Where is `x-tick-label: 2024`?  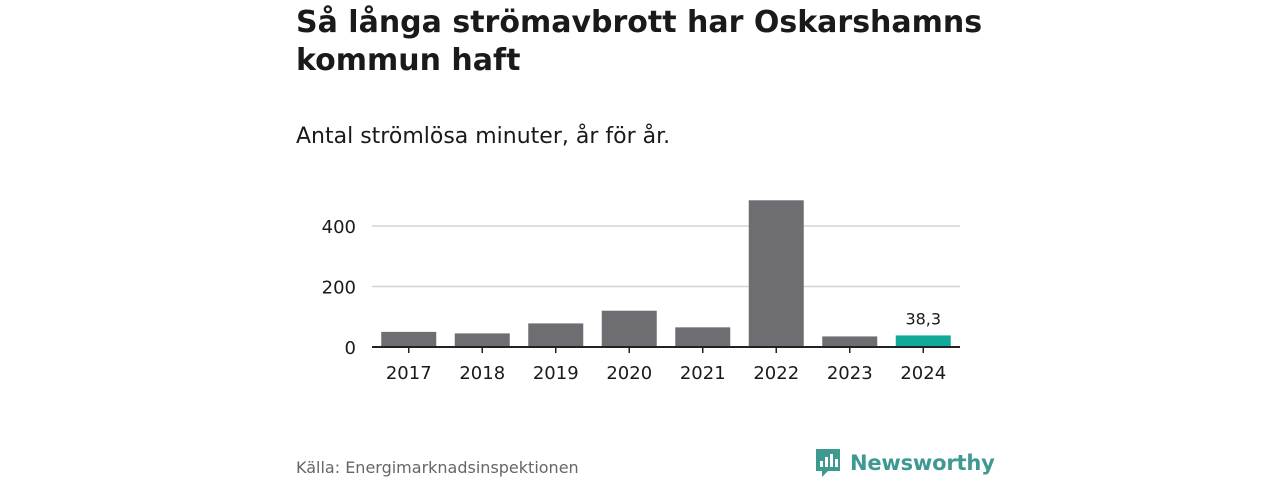
x-tick-label: 2024 is located at coordinates (923, 373).